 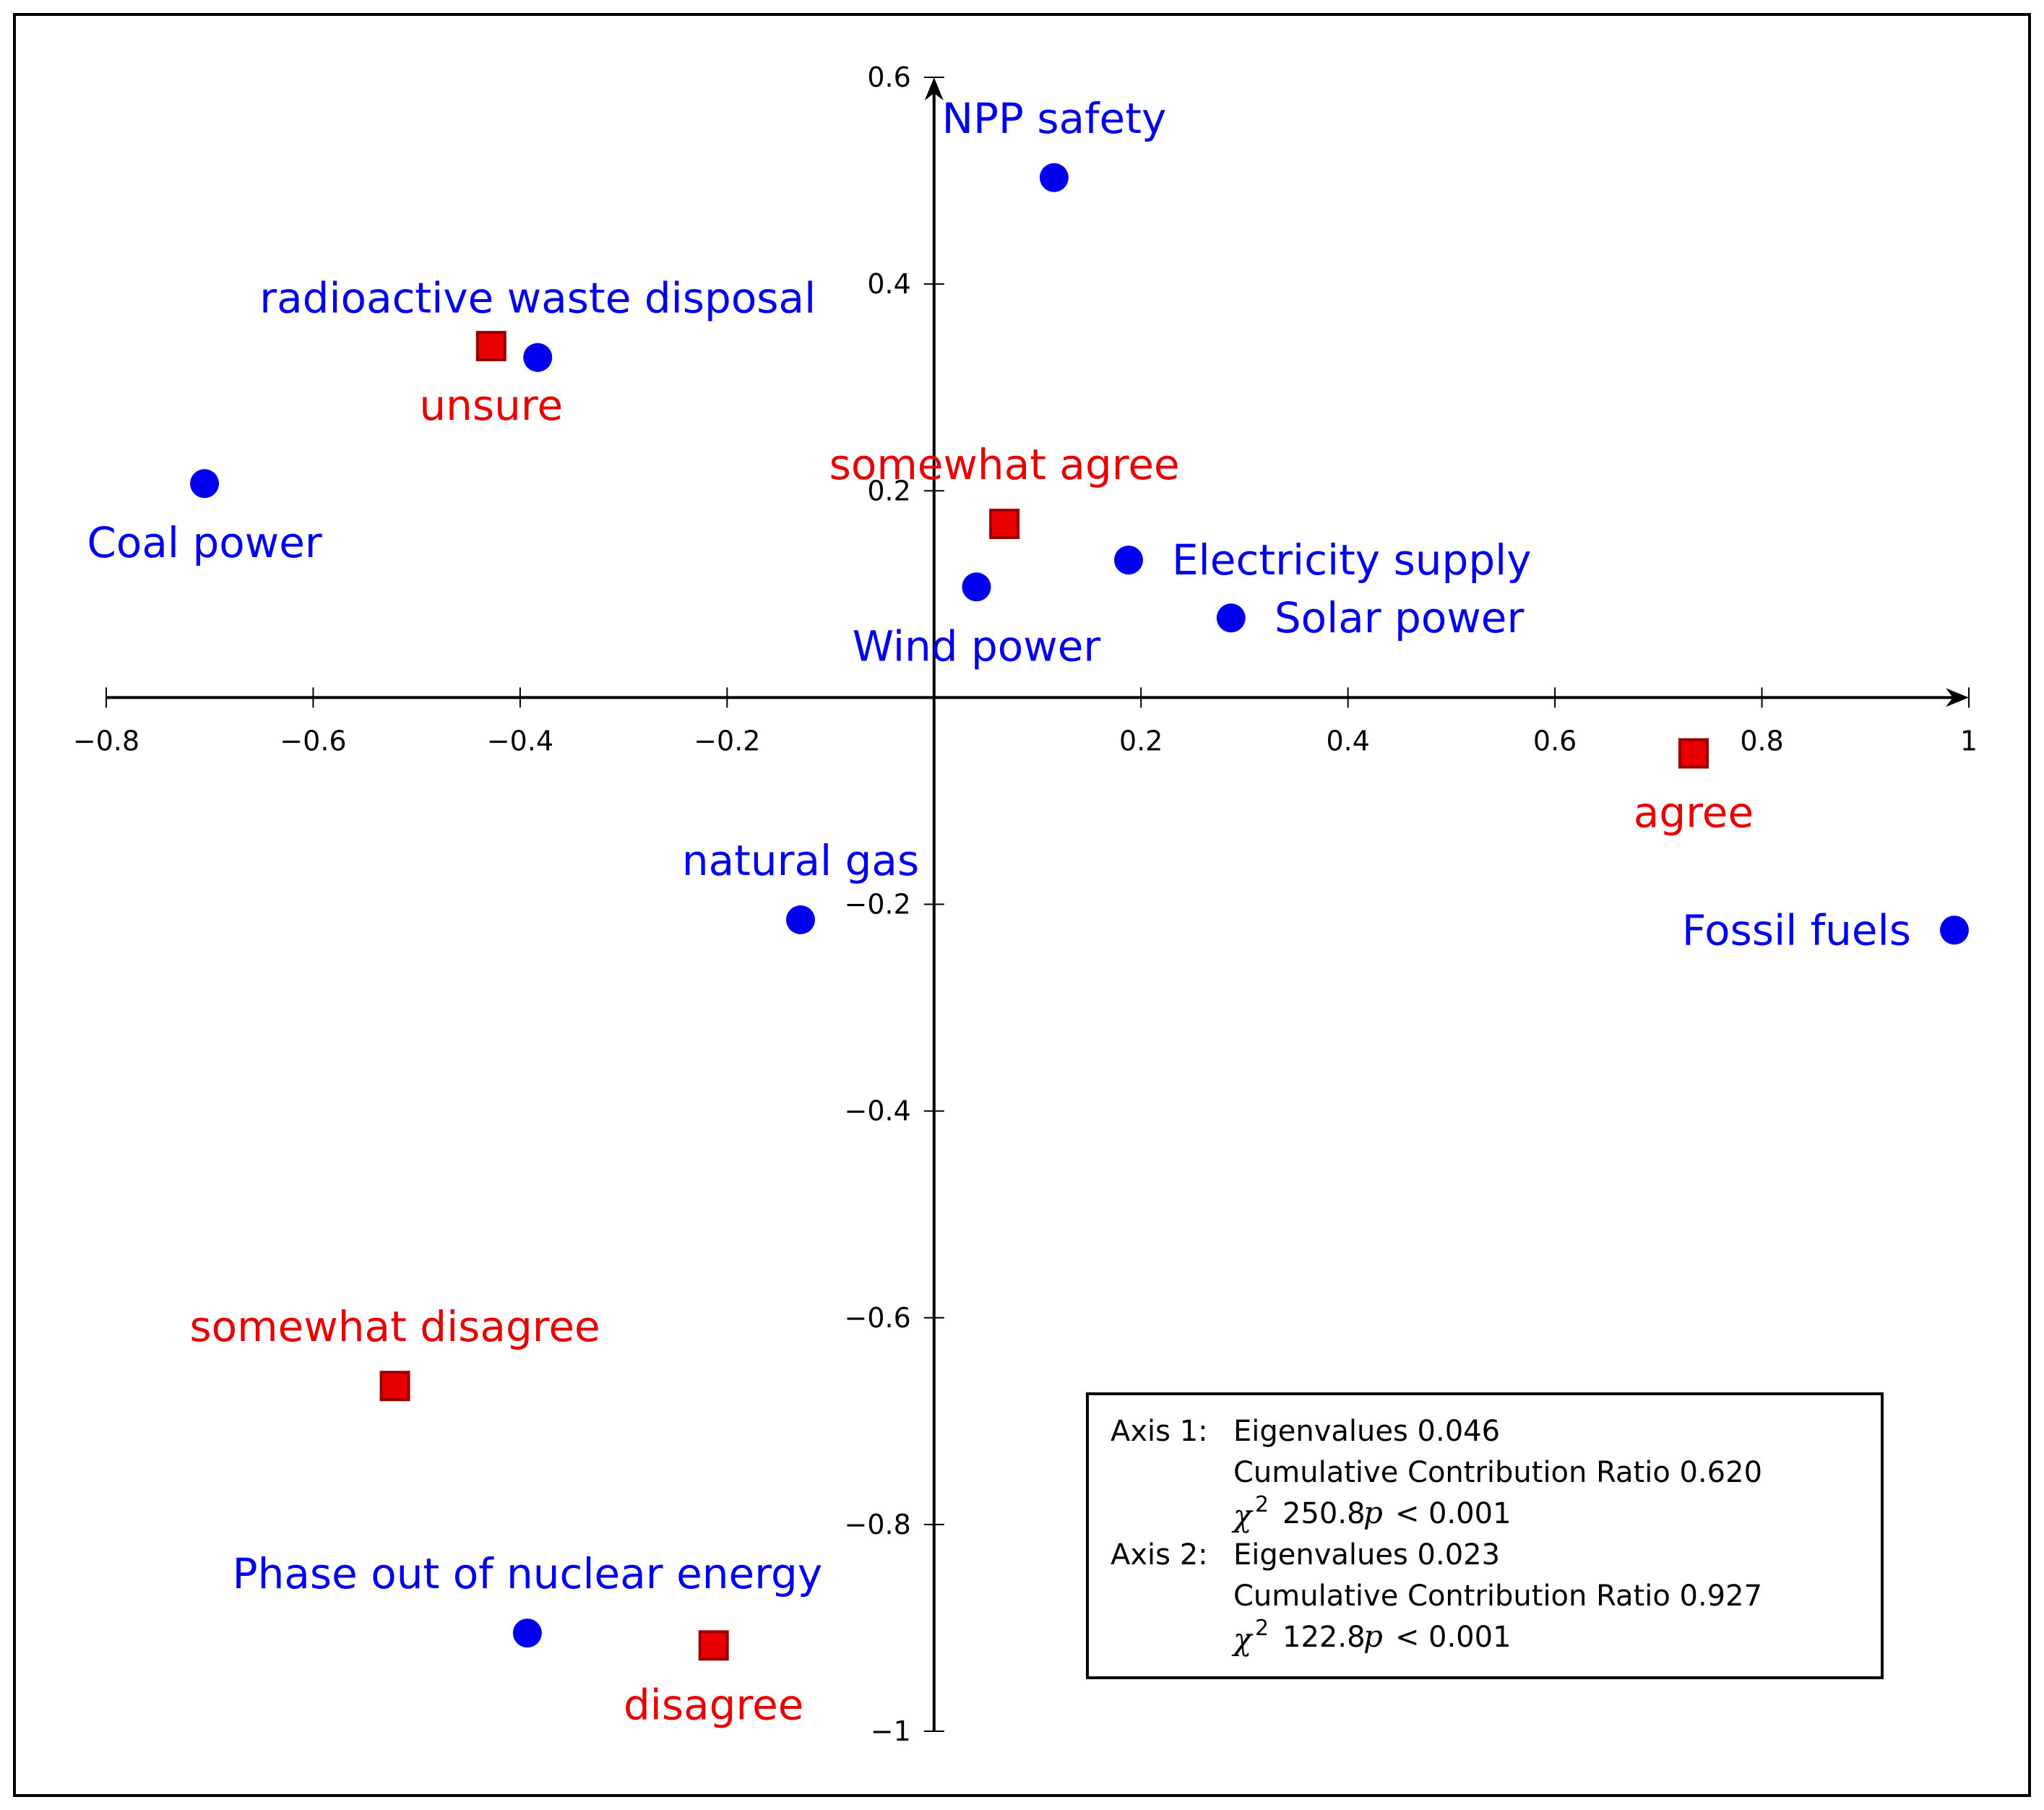 I want to click on x-tick-label: −0.4, so click(x=520, y=741).